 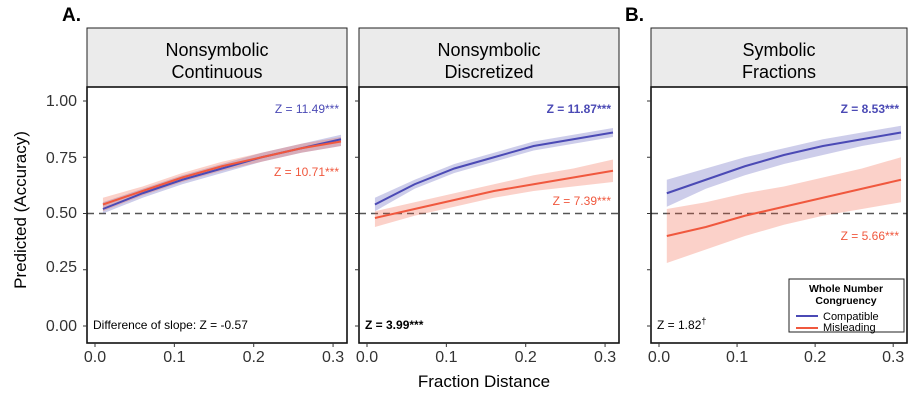 What do you see at coordinates (703, 321) in the screenshot?
I see `significance-dagger: †` at bounding box center [703, 321].